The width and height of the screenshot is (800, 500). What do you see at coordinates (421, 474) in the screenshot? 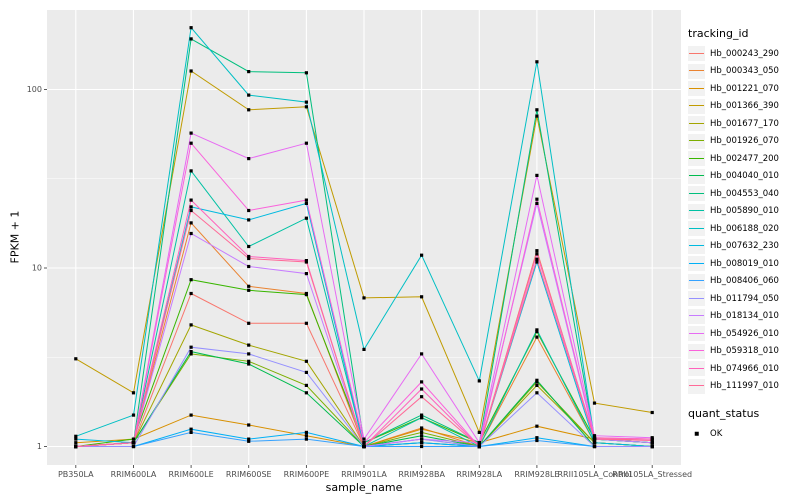
I see `x-tick-label: RRIM928BA` at bounding box center [421, 474].